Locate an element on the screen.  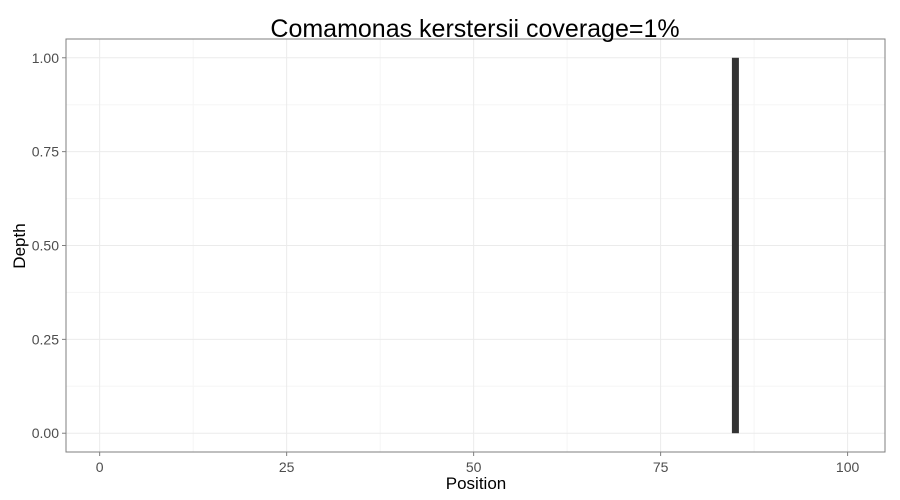
y-tick-label: 0.00 is located at coordinates (45, 433).